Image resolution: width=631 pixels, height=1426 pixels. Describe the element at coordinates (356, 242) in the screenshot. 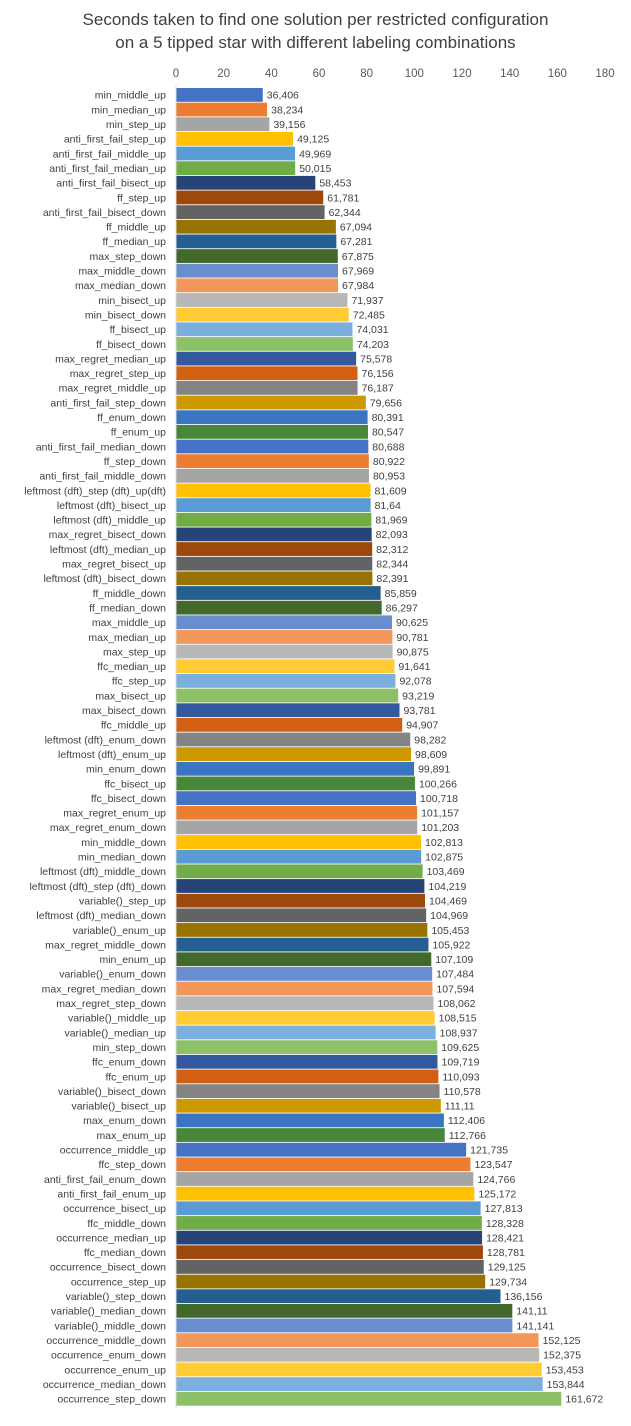

I see `data-label: 67,281` at that location.